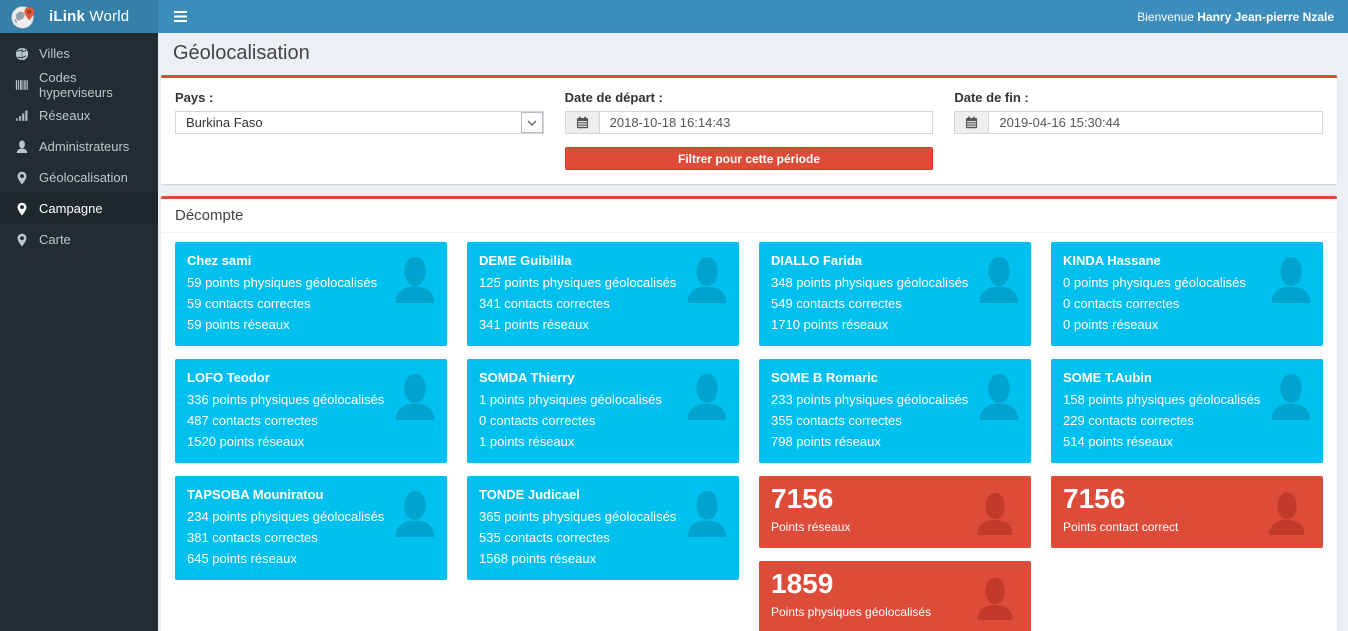 The width and height of the screenshot is (1348, 631). Describe the element at coordinates (22, 85) in the screenshot. I see `barcode-icon` at that location.